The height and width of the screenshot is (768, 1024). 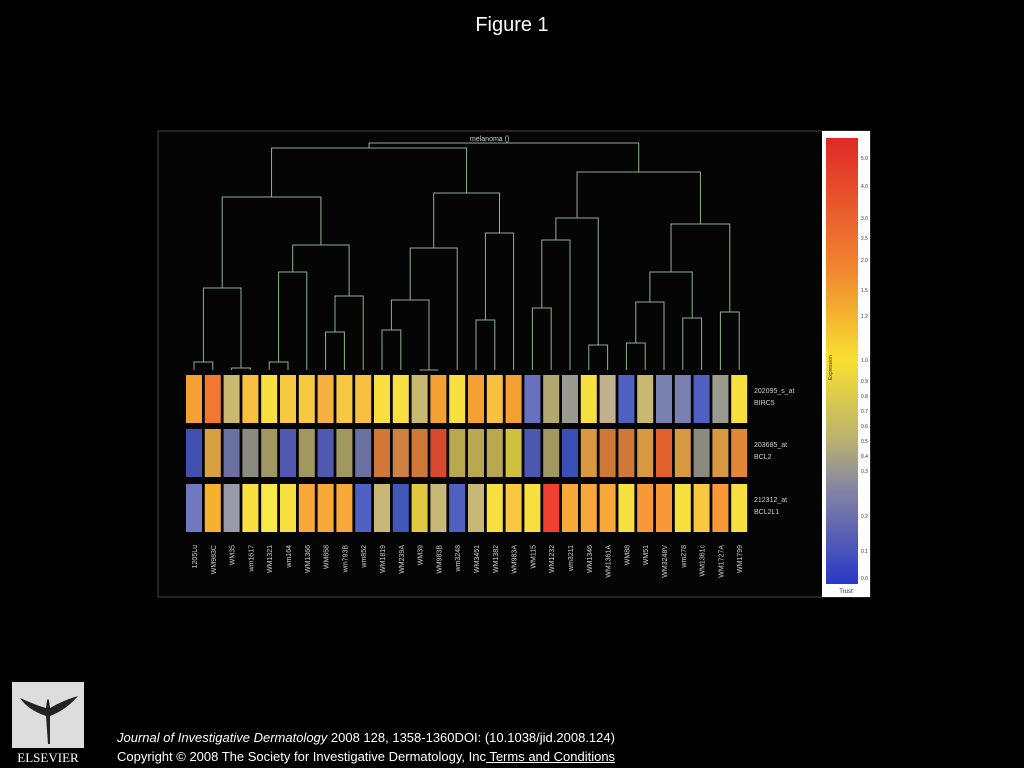 What do you see at coordinates (421, 555) in the screenshot?
I see `sample-label: WM39` at bounding box center [421, 555].